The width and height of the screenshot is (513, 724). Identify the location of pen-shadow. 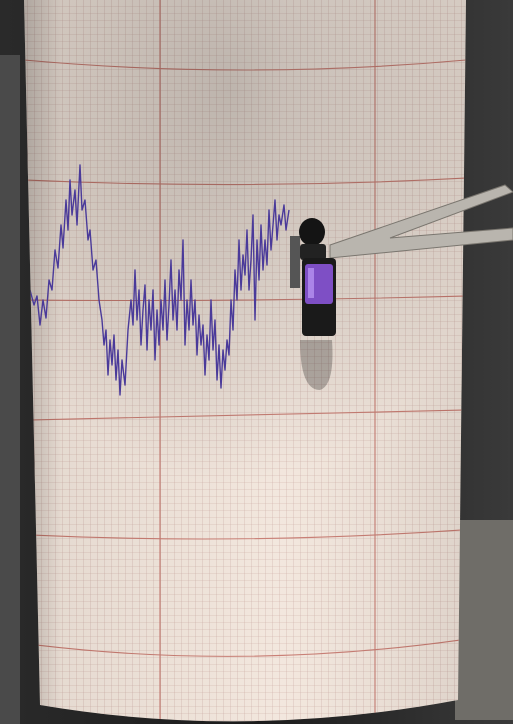
(316, 365).